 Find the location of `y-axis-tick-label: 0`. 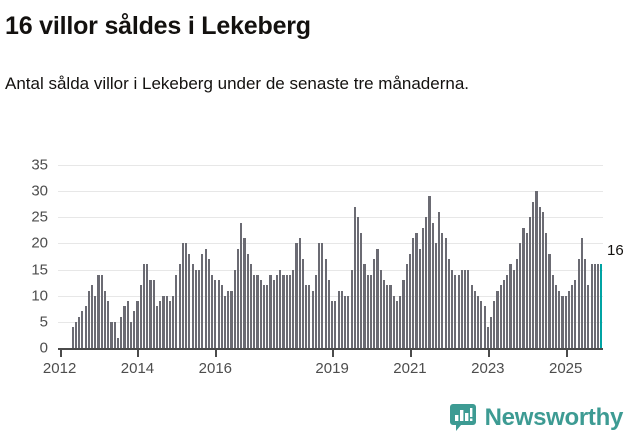

y-axis-tick-label: 0 is located at coordinates (43, 348).